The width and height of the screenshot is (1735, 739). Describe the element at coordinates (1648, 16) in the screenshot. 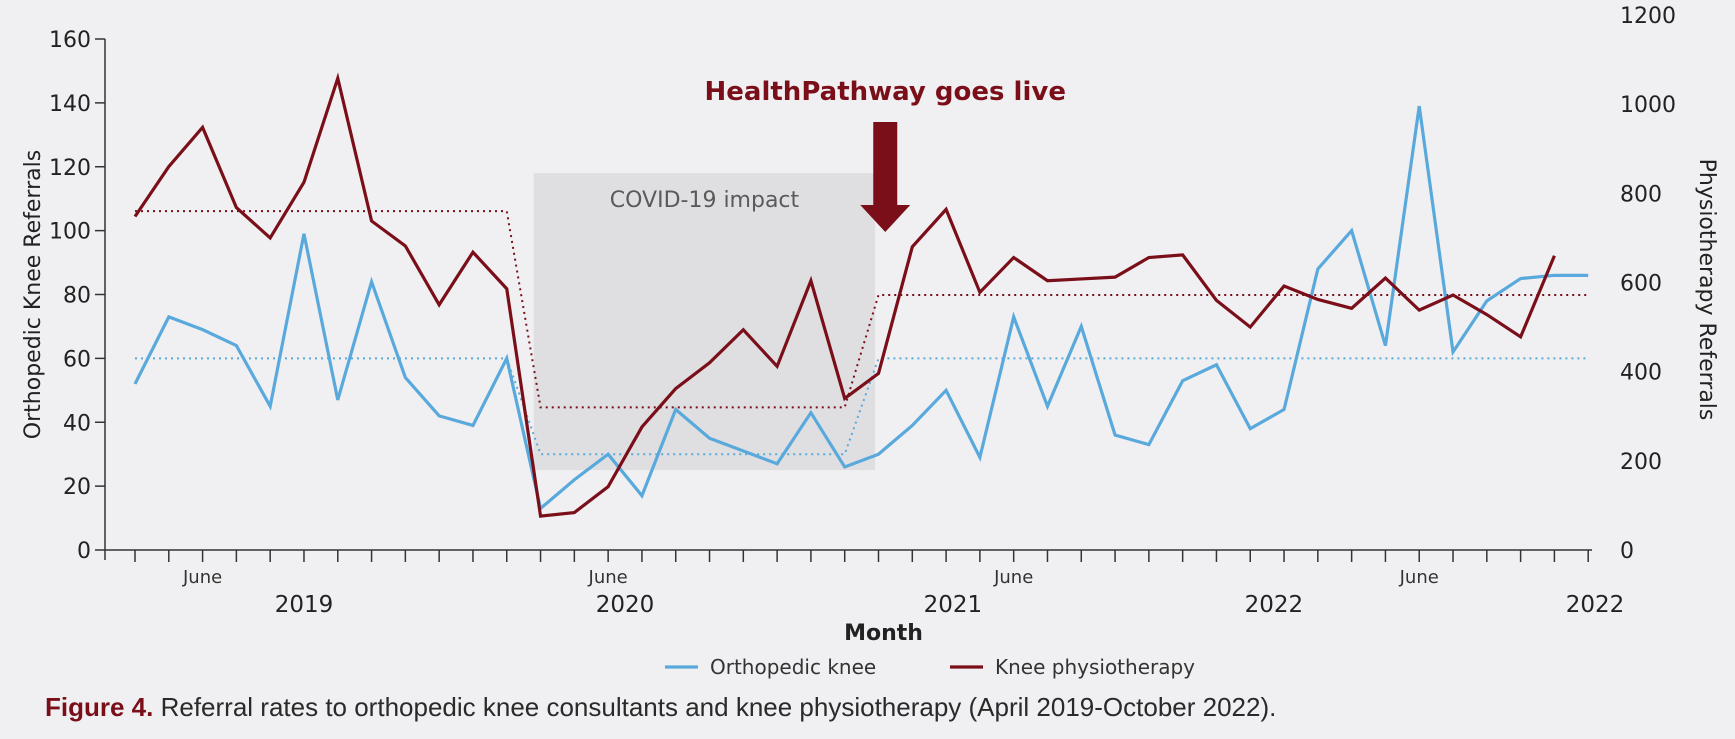

I see `right-axis-tick-label: 1200` at that location.